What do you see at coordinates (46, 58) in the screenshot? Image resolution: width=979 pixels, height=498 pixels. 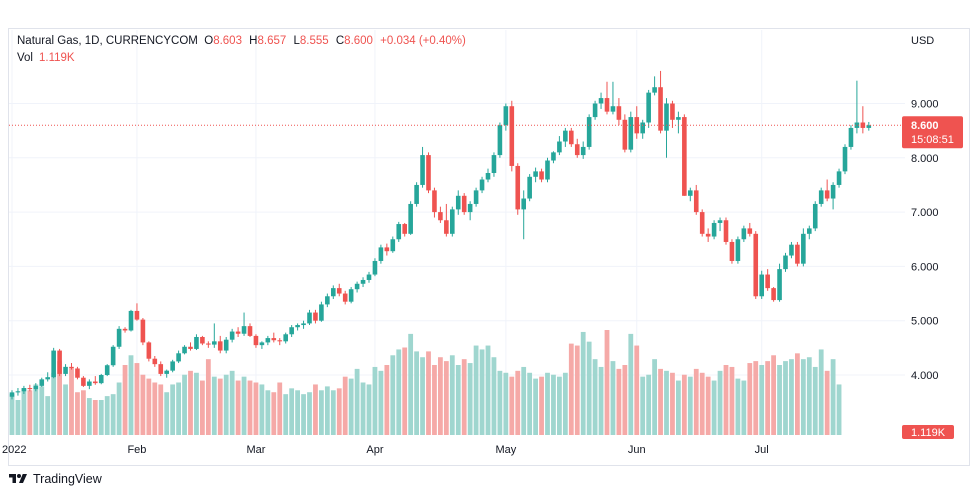 I see `legend-volume: Vol 1.119K` at bounding box center [46, 58].